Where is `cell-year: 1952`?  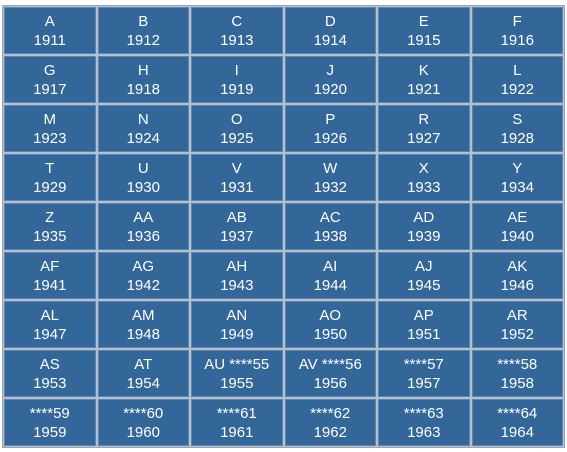 cell-year: 1952 is located at coordinates (517, 334).